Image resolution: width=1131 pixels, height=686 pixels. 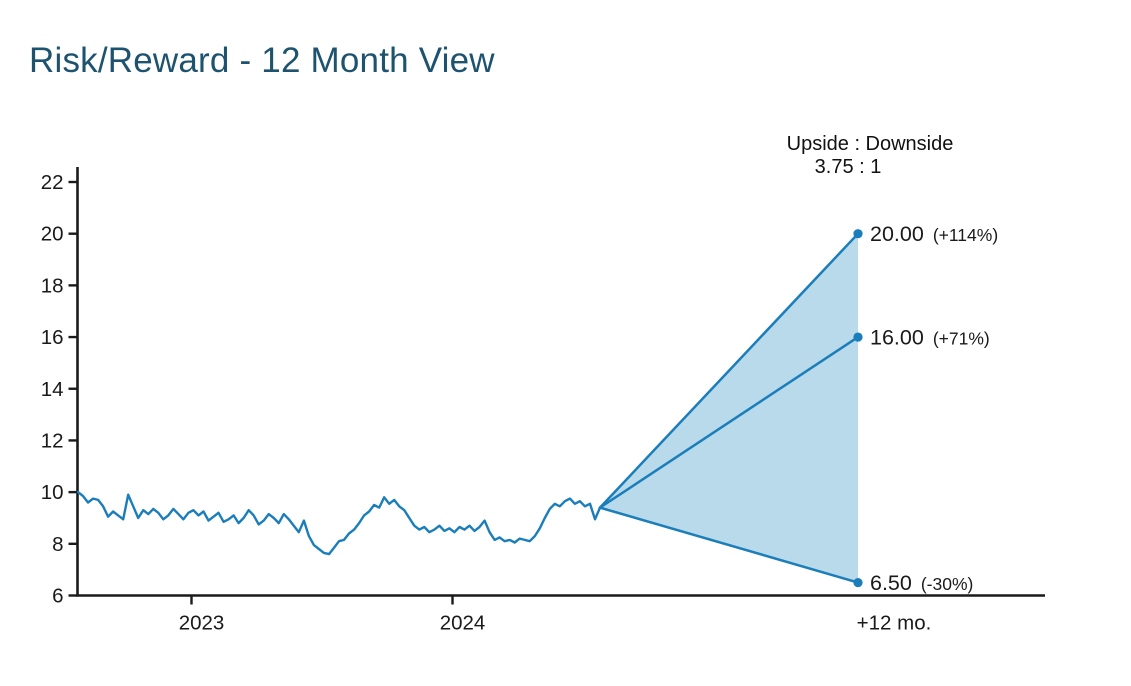 What do you see at coordinates (52, 492) in the screenshot?
I see `y-axis-tick-label: 10` at bounding box center [52, 492].